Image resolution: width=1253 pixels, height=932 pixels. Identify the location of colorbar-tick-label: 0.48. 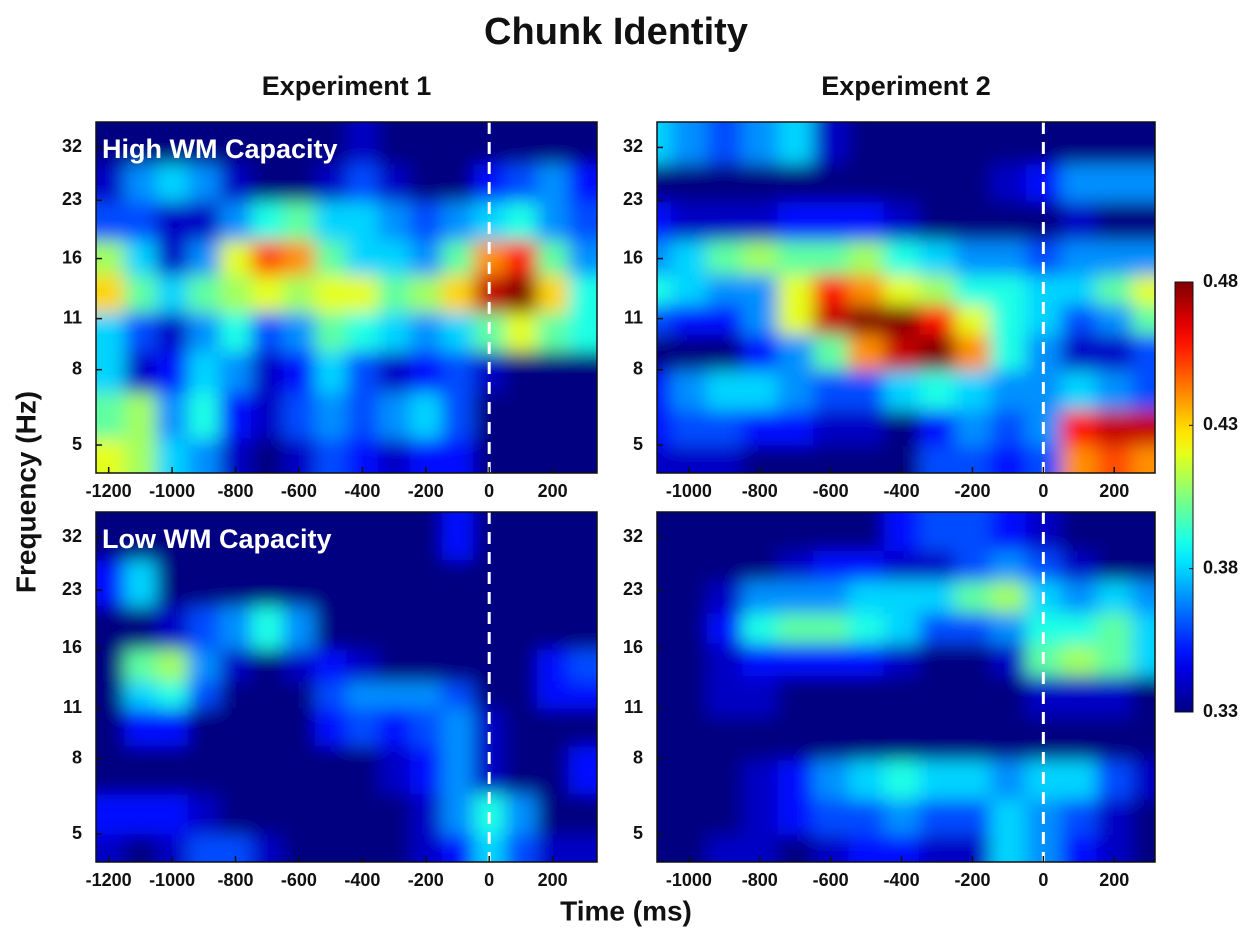
(1220, 281).